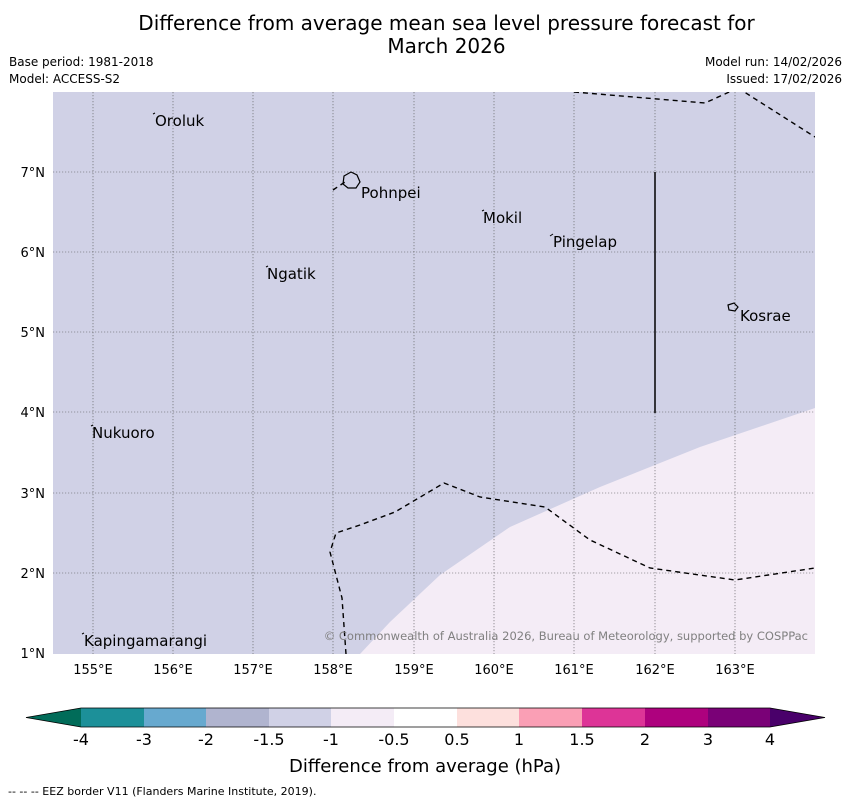 The height and width of the screenshot is (804, 850). Describe the element at coordinates (33, 574) in the screenshot. I see `lat-label-2n: 2°N` at that location.